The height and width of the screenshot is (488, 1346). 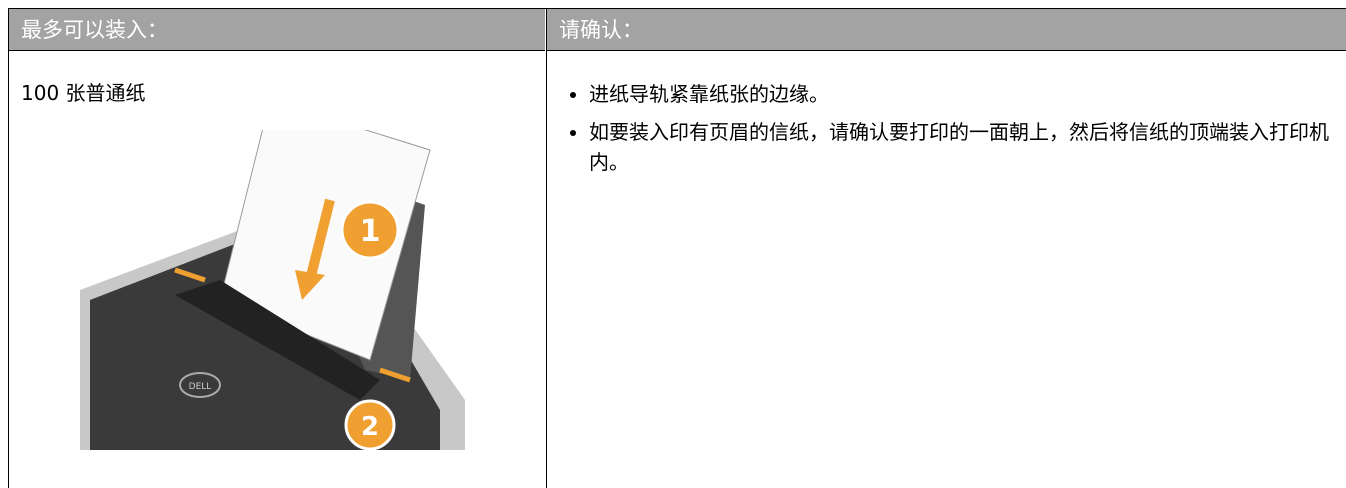 What do you see at coordinates (277, 340) in the screenshot?
I see `paper-tray` at bounding box center [277, 340].